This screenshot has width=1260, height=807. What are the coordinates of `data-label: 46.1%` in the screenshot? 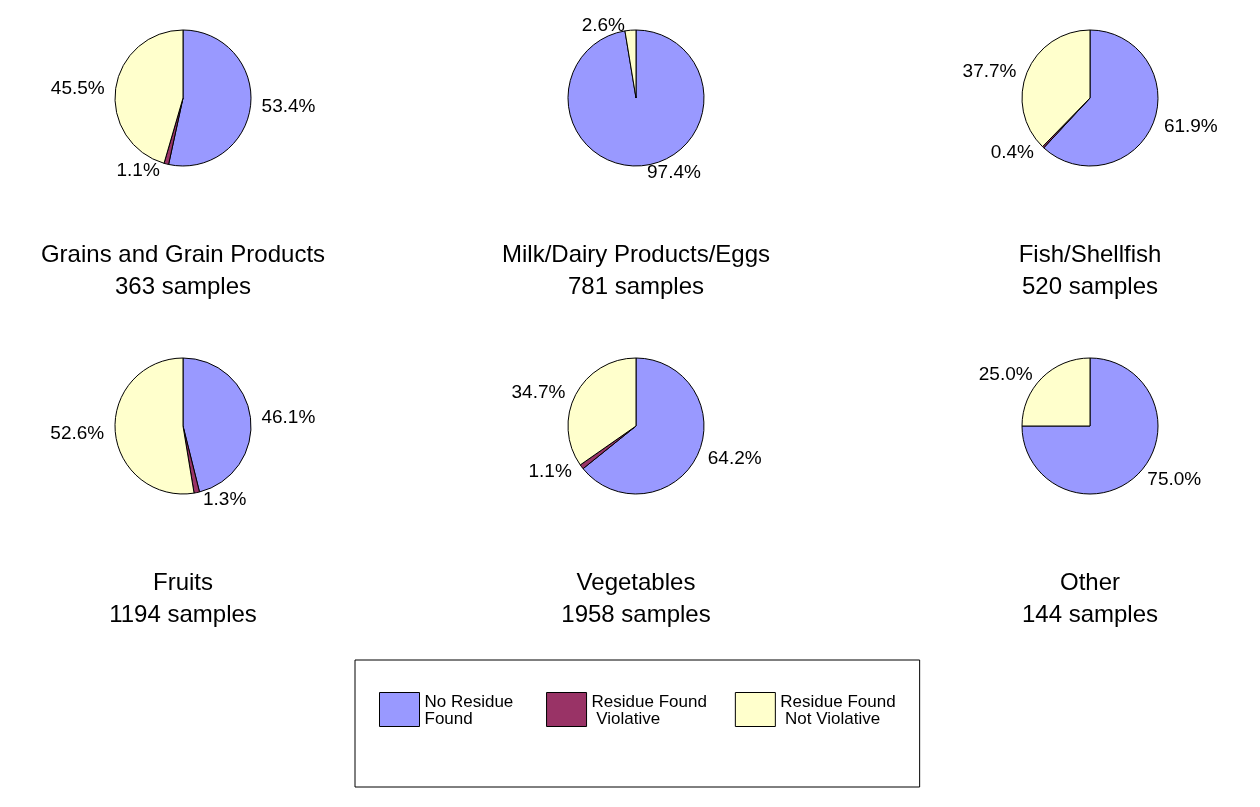 It's located at (288, 417).